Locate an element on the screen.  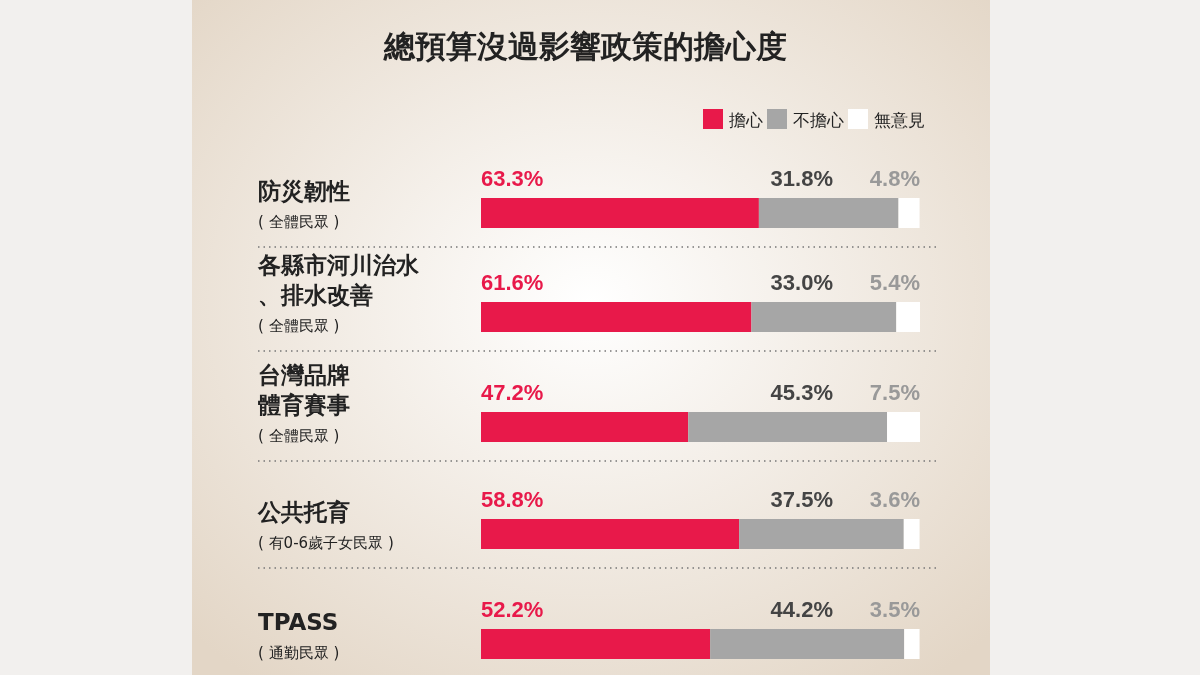
legend-label: 擔心 is located at coordinates (746, 120).